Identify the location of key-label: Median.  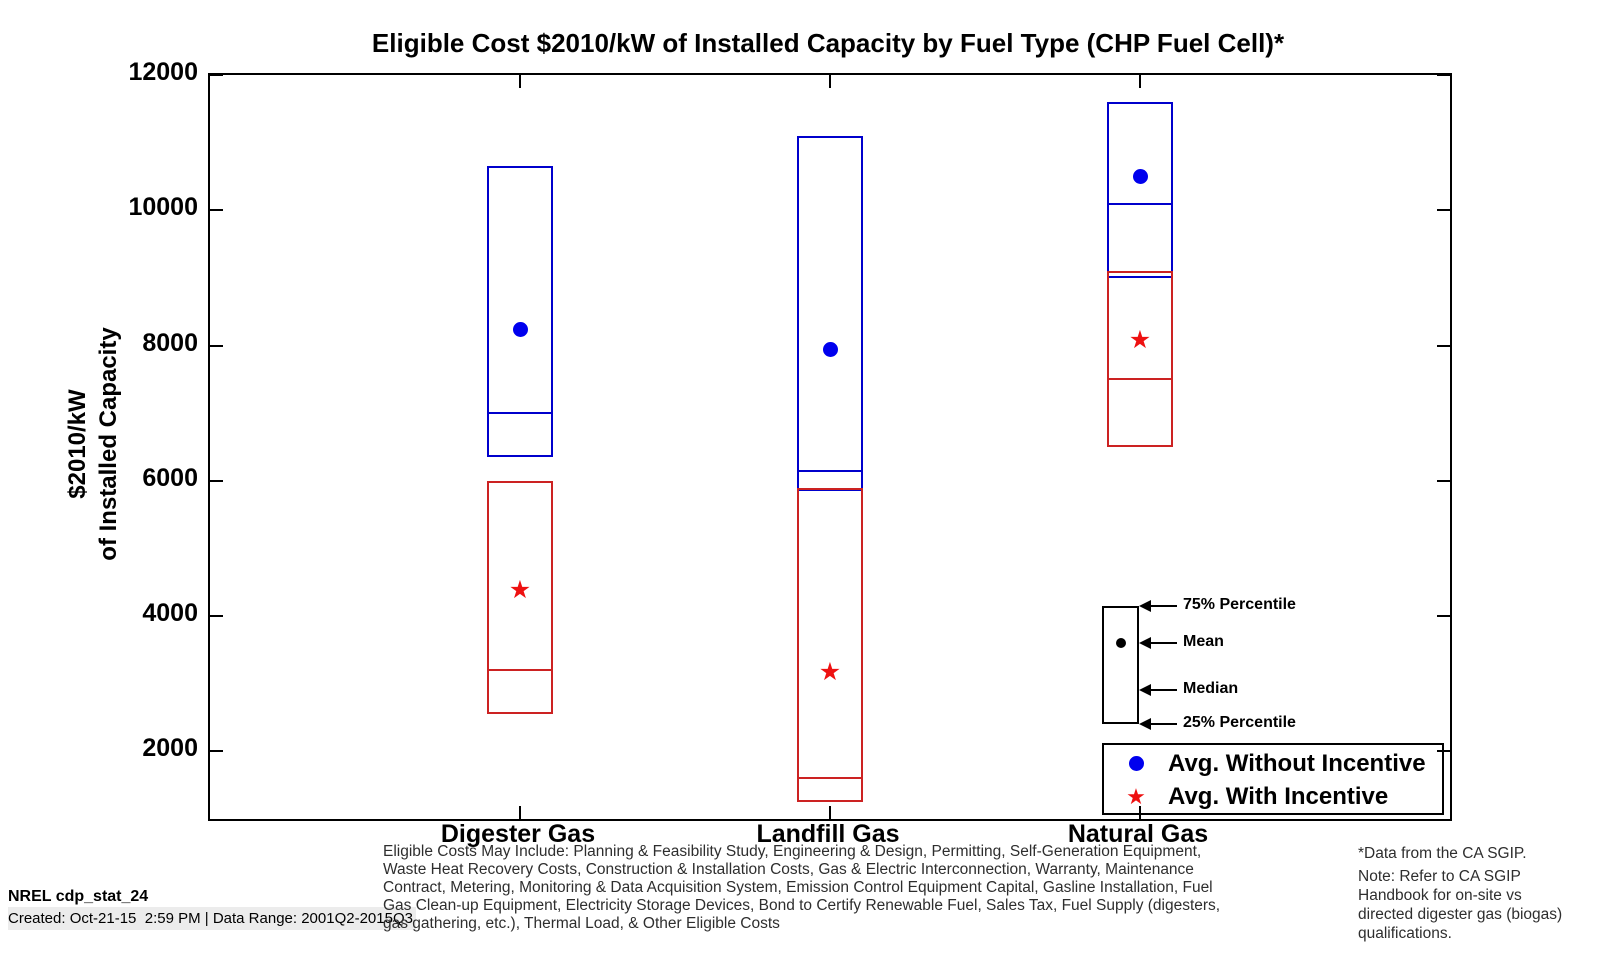
(1211, 689).